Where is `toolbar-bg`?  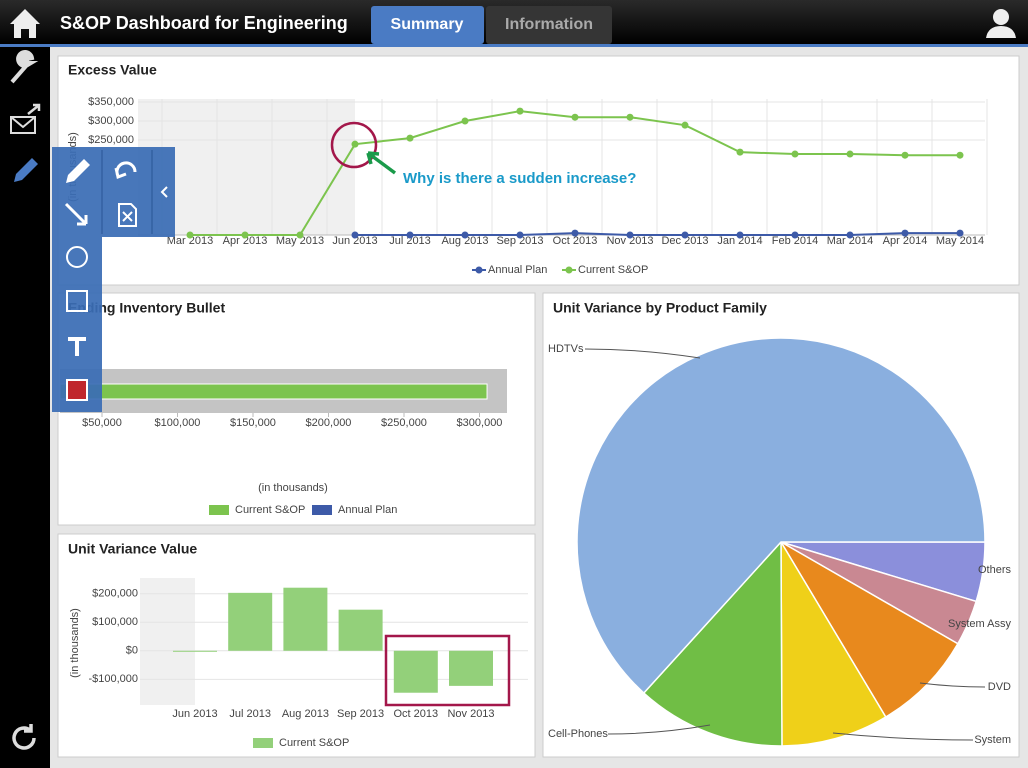
toolbar-bg is located at coordinates (113, 279).